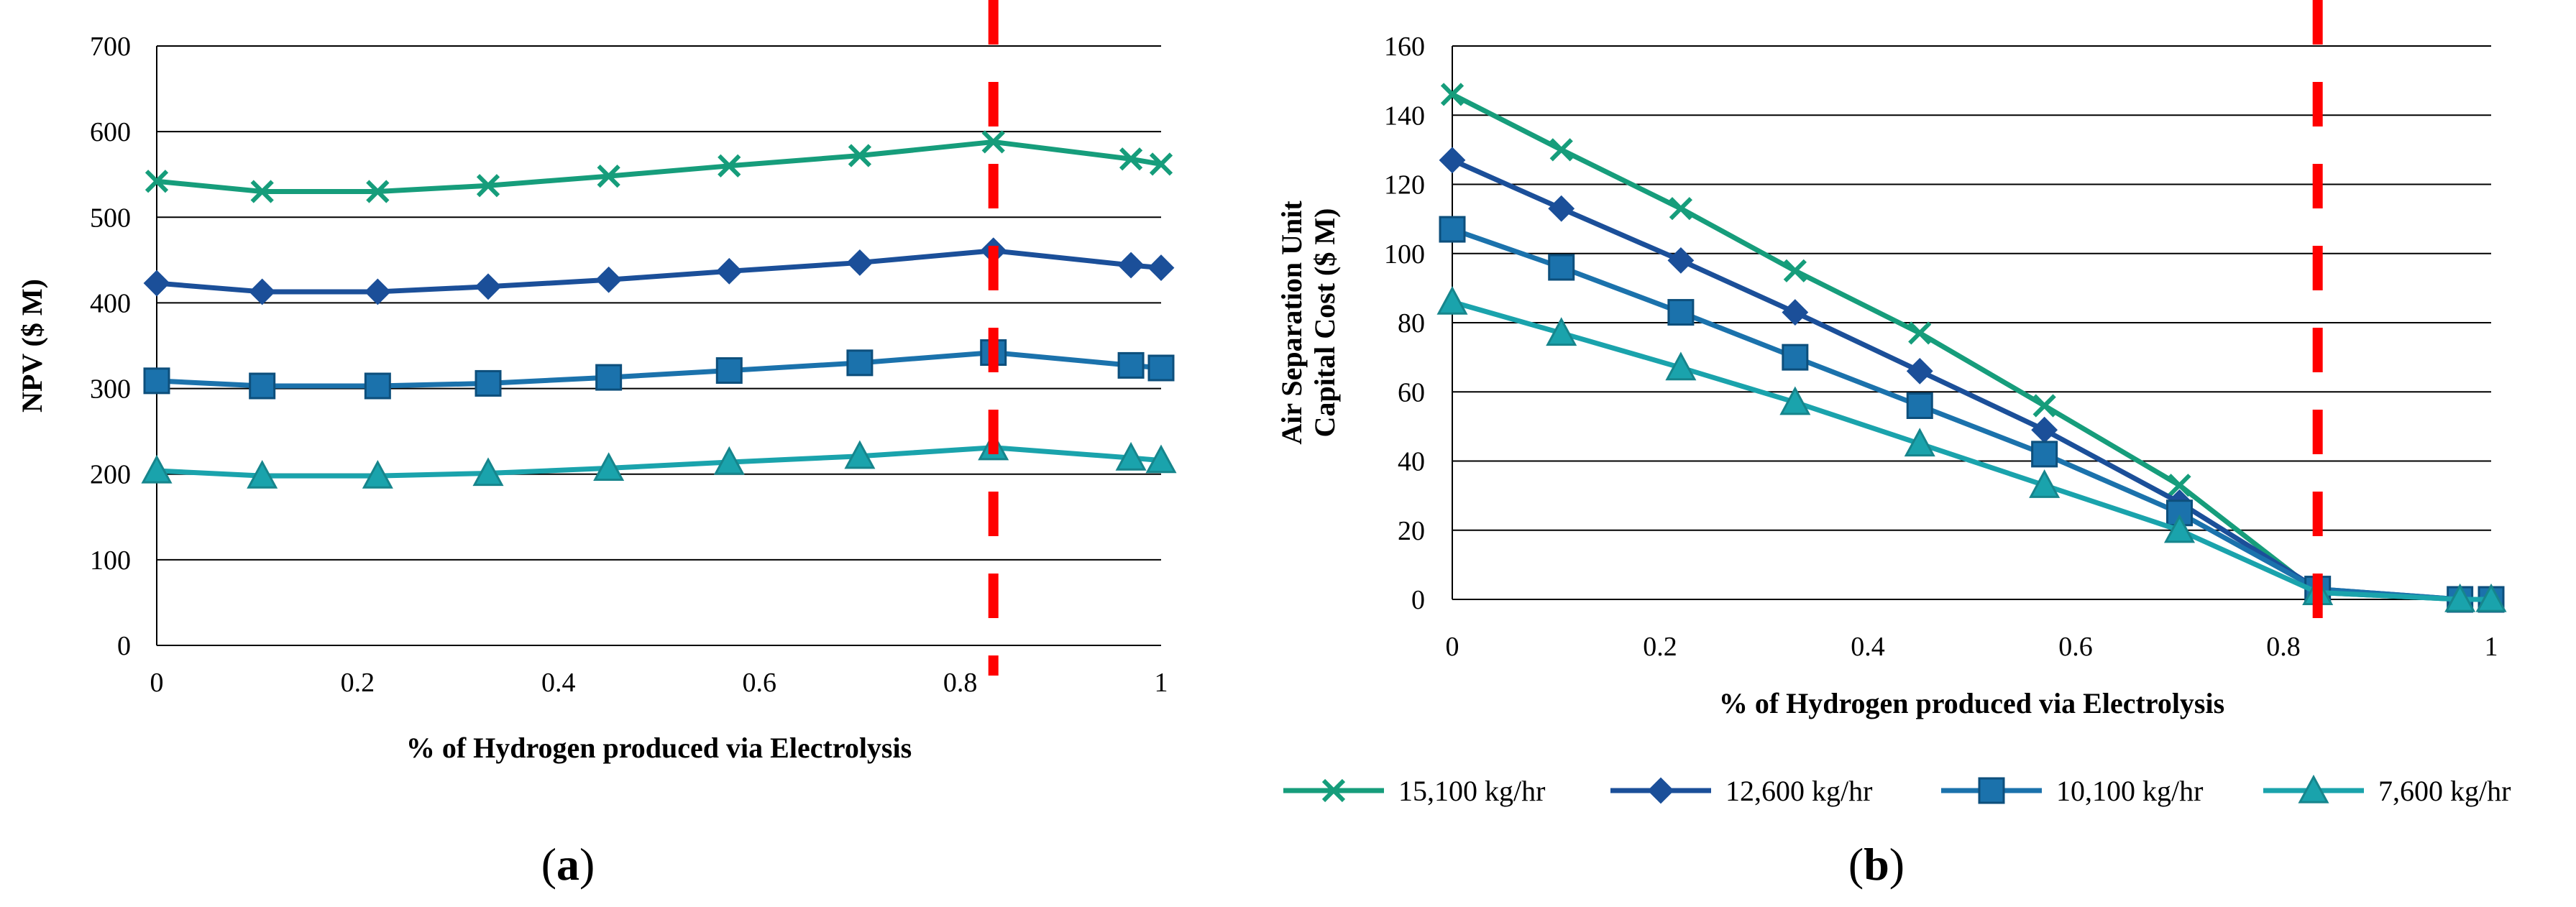  Describe the element at coordinates (1411, 531) in the screenshot. I see `y-tick-label: 20` at that location.